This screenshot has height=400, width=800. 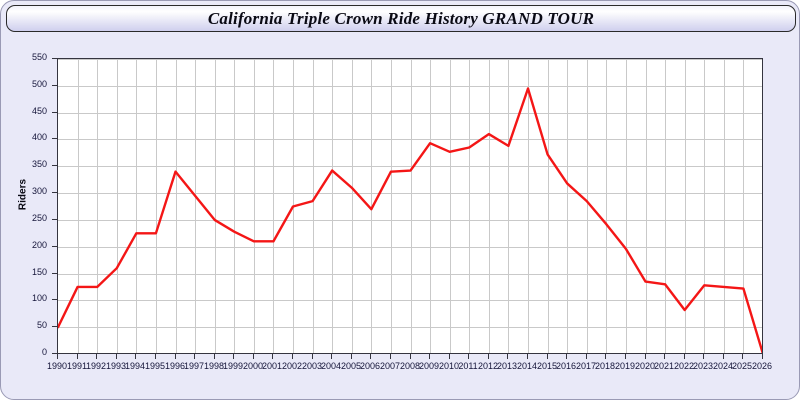 What do you see at coordinates (272, 366) in the screenshot?
I see `x-tick-label: 2001` at bounding box center [272, 366].